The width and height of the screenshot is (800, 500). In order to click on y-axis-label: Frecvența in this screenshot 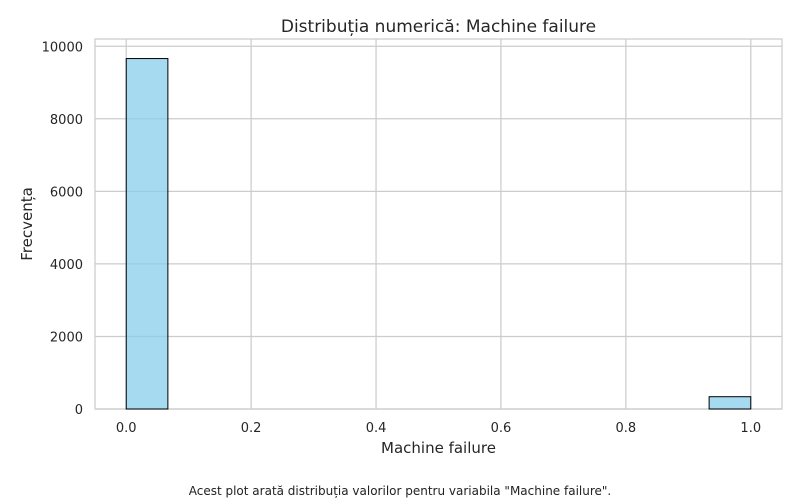, I will do `click(27, 224)`.